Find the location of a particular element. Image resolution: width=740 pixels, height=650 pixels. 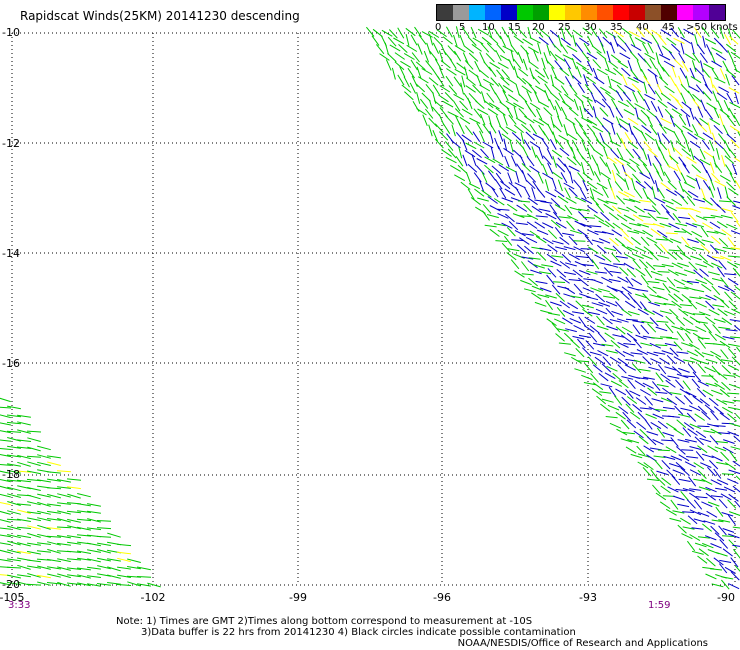

legend-label: 30 is located at coordinates (590, 27).